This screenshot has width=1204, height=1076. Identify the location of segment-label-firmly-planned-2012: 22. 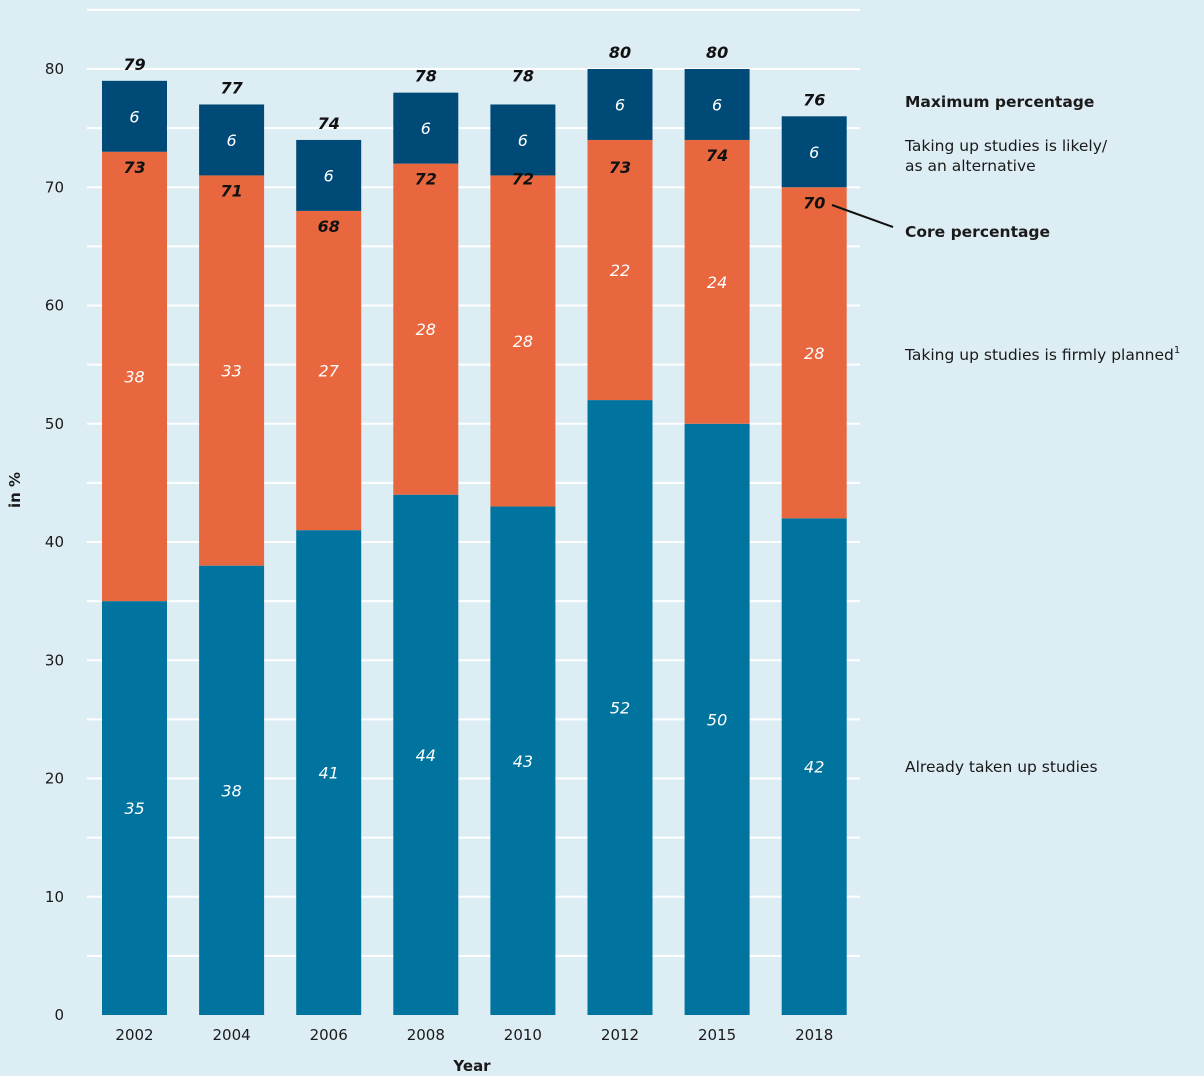
(620, 270).